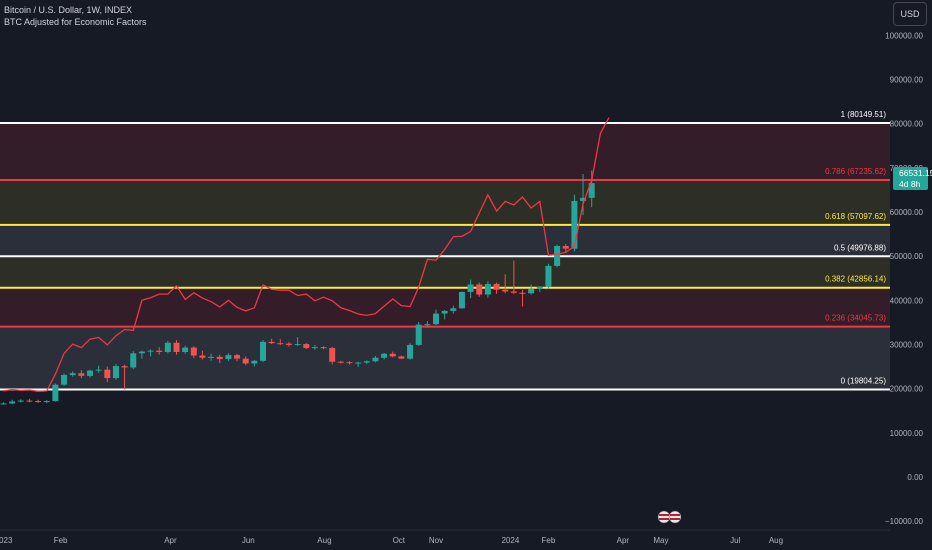 Image resolution: width=932 pixels, height=550 pixels. What do you see at coordinates (855, 216) in the screenshot?
I see `fib-level-label: 0.618 (57097.62)` at bounding box center [855, 216].